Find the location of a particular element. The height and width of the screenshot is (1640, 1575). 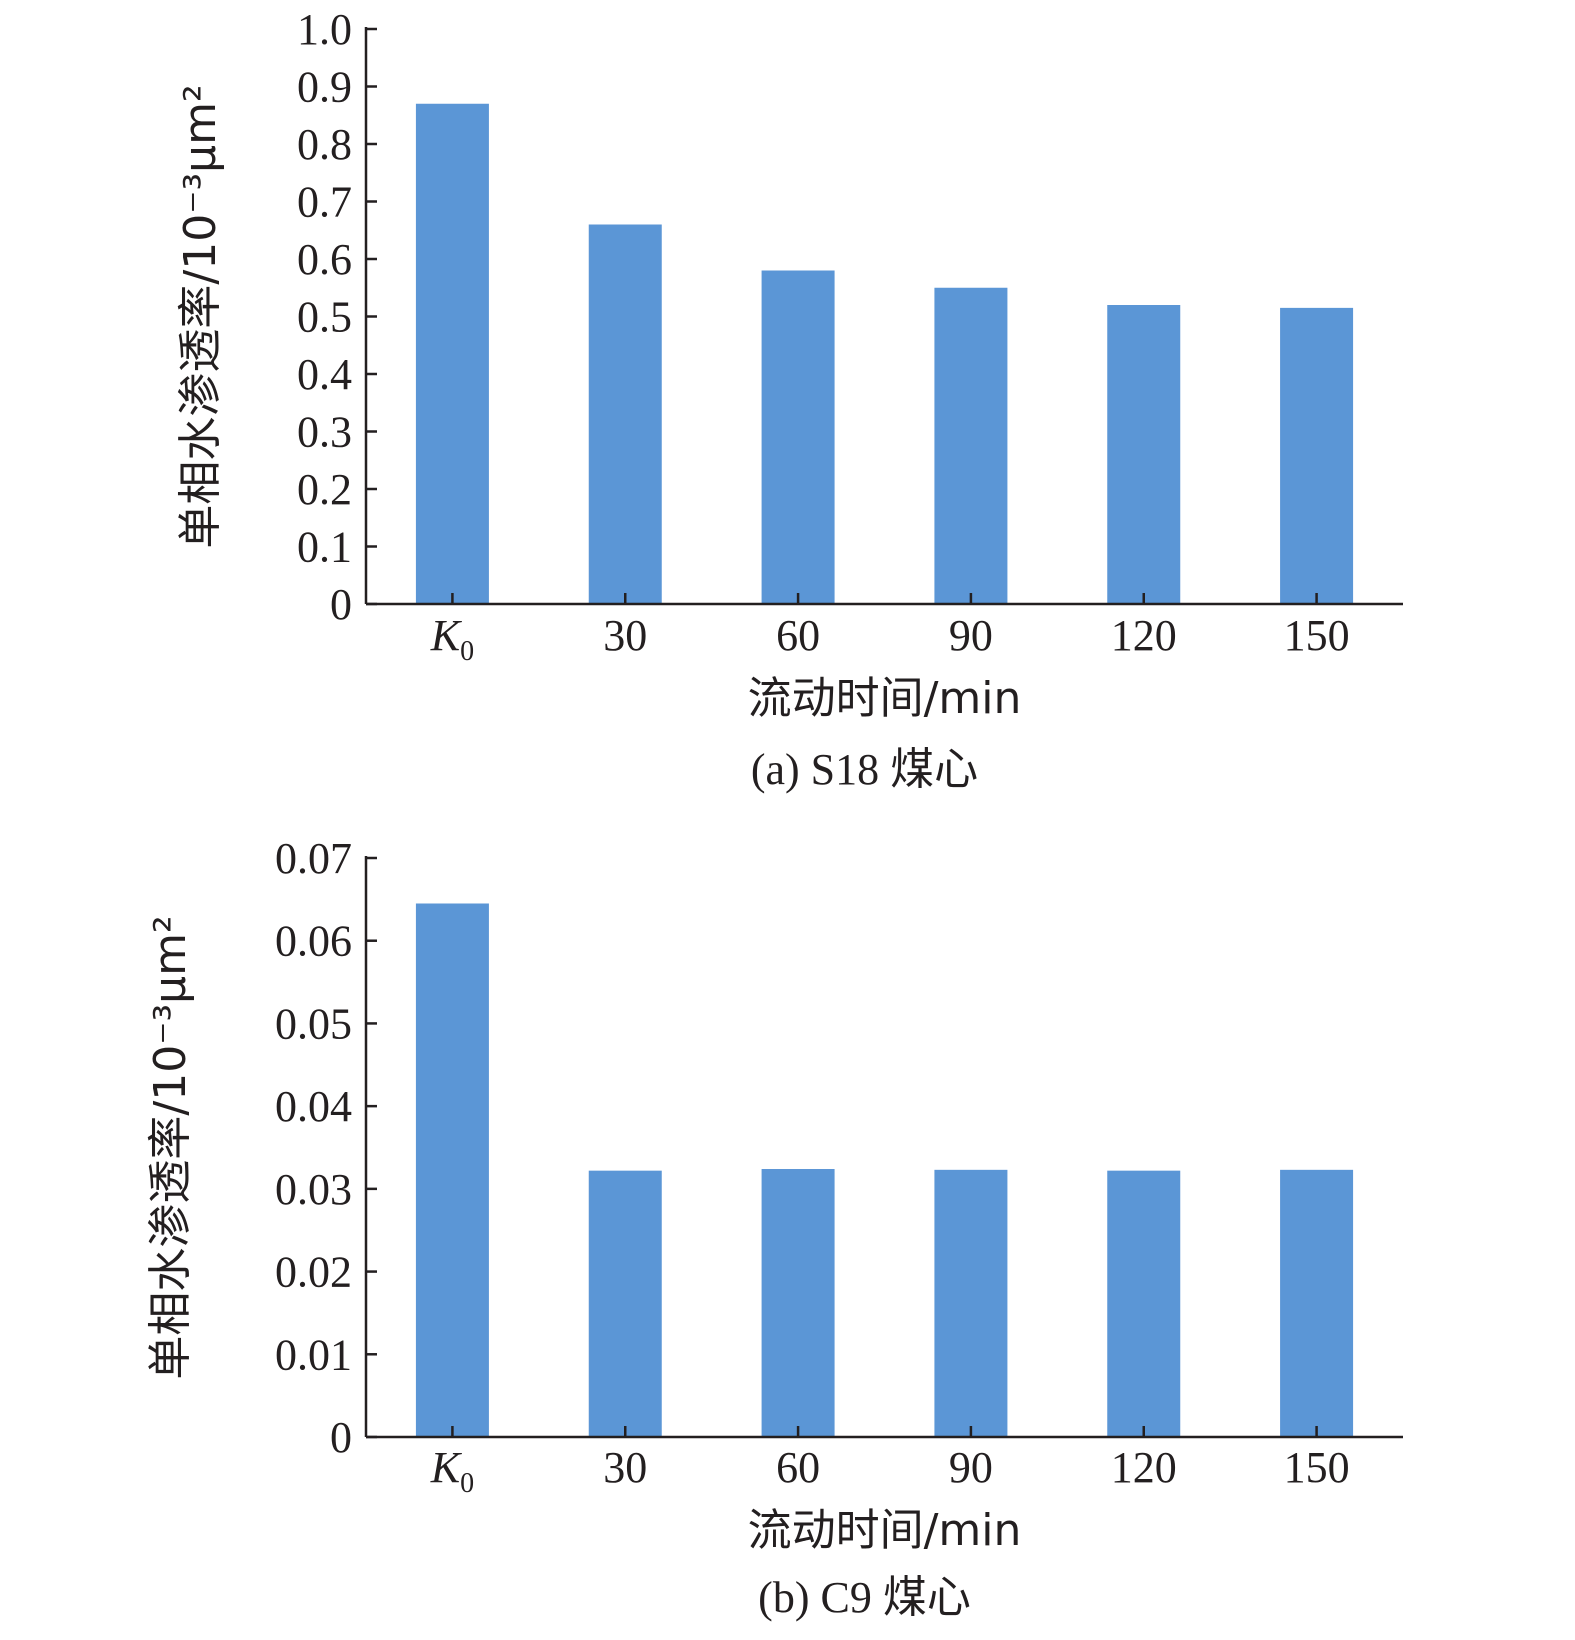

y-tick-label: 0.1 is located at coordinates (324, 547).